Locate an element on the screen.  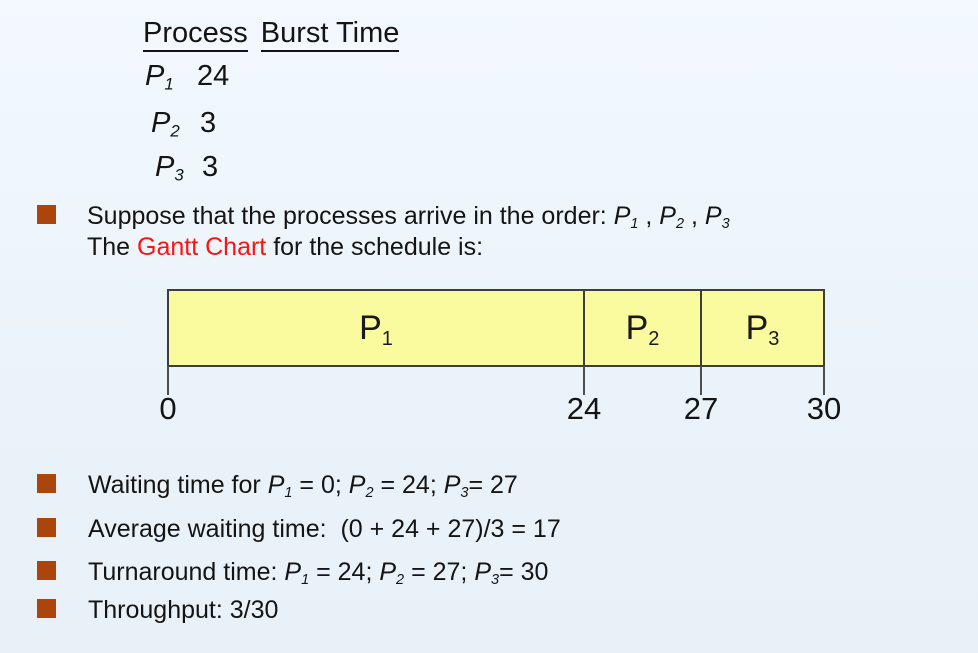
waiting-time-line: Waiting time for P1 = 0; P2 = 24; P3= 27 is located at coordinates (303, 485).